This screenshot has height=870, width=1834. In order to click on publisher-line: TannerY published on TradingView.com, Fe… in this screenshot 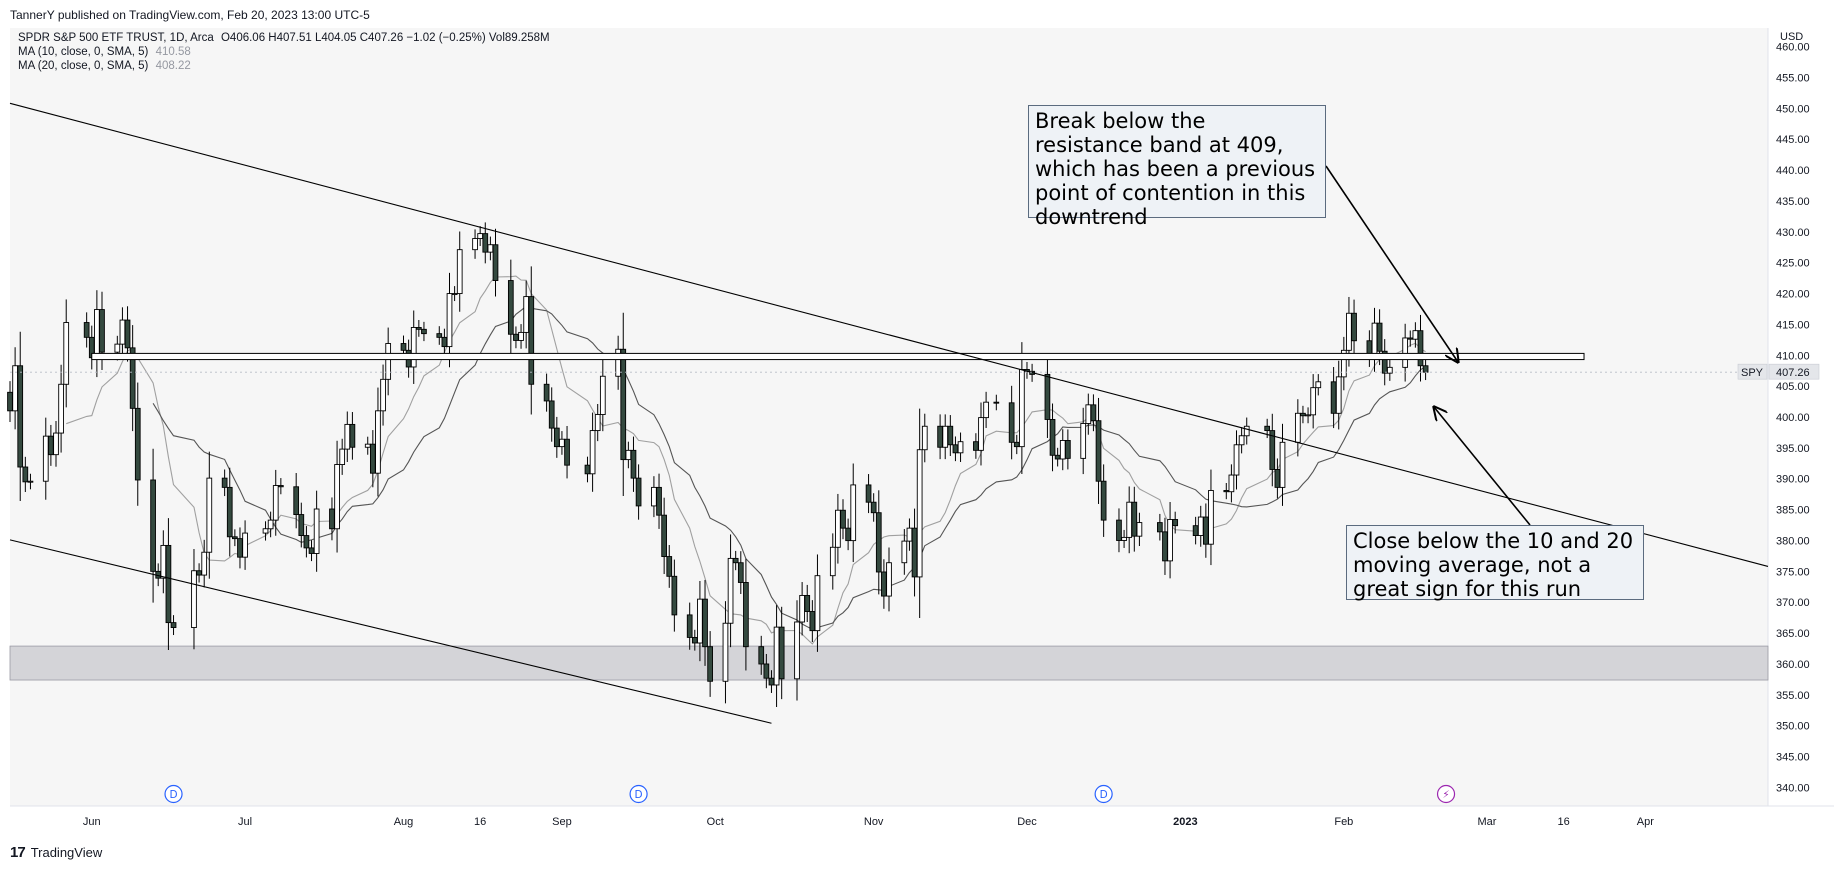, I will do `click(190, 15)`.